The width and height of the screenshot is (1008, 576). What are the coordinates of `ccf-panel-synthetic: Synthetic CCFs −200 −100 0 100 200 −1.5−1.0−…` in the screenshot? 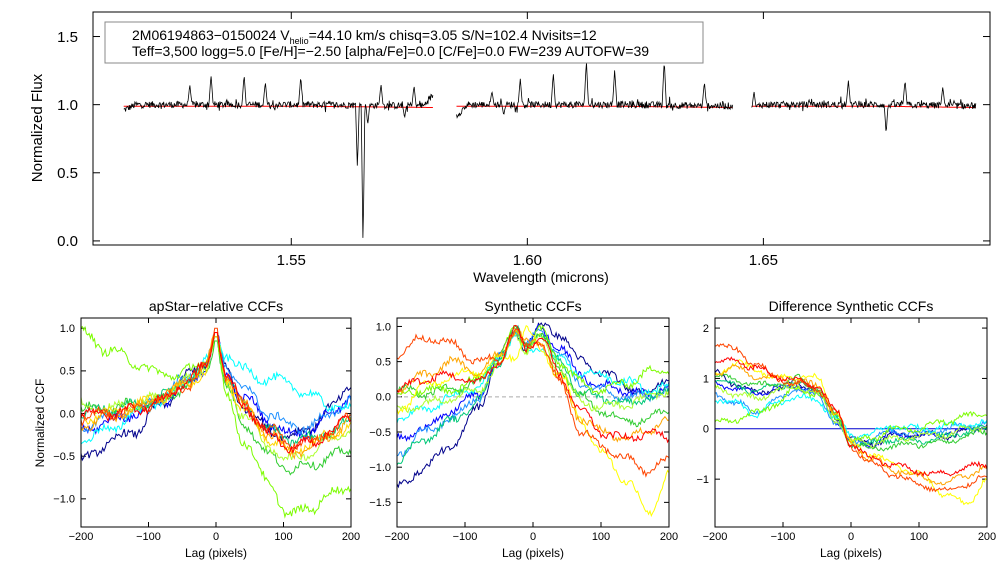 It's located at (523, 429).